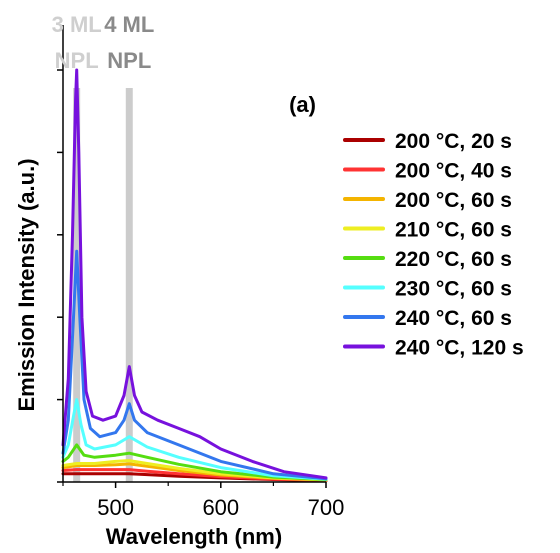 This screenshot has width=560, height=553. What do you see at coordinates (129, 24) in the screenshot?
I see `band-label-2-line1: 4 ML` at bounding box center [129, 24].